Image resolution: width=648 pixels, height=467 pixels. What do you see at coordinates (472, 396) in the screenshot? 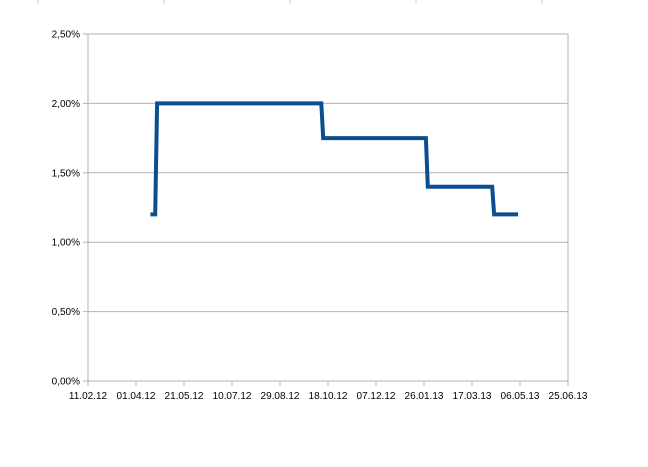
I see `x-tick-label: 17.03.13` at bounding box center [472, 396].